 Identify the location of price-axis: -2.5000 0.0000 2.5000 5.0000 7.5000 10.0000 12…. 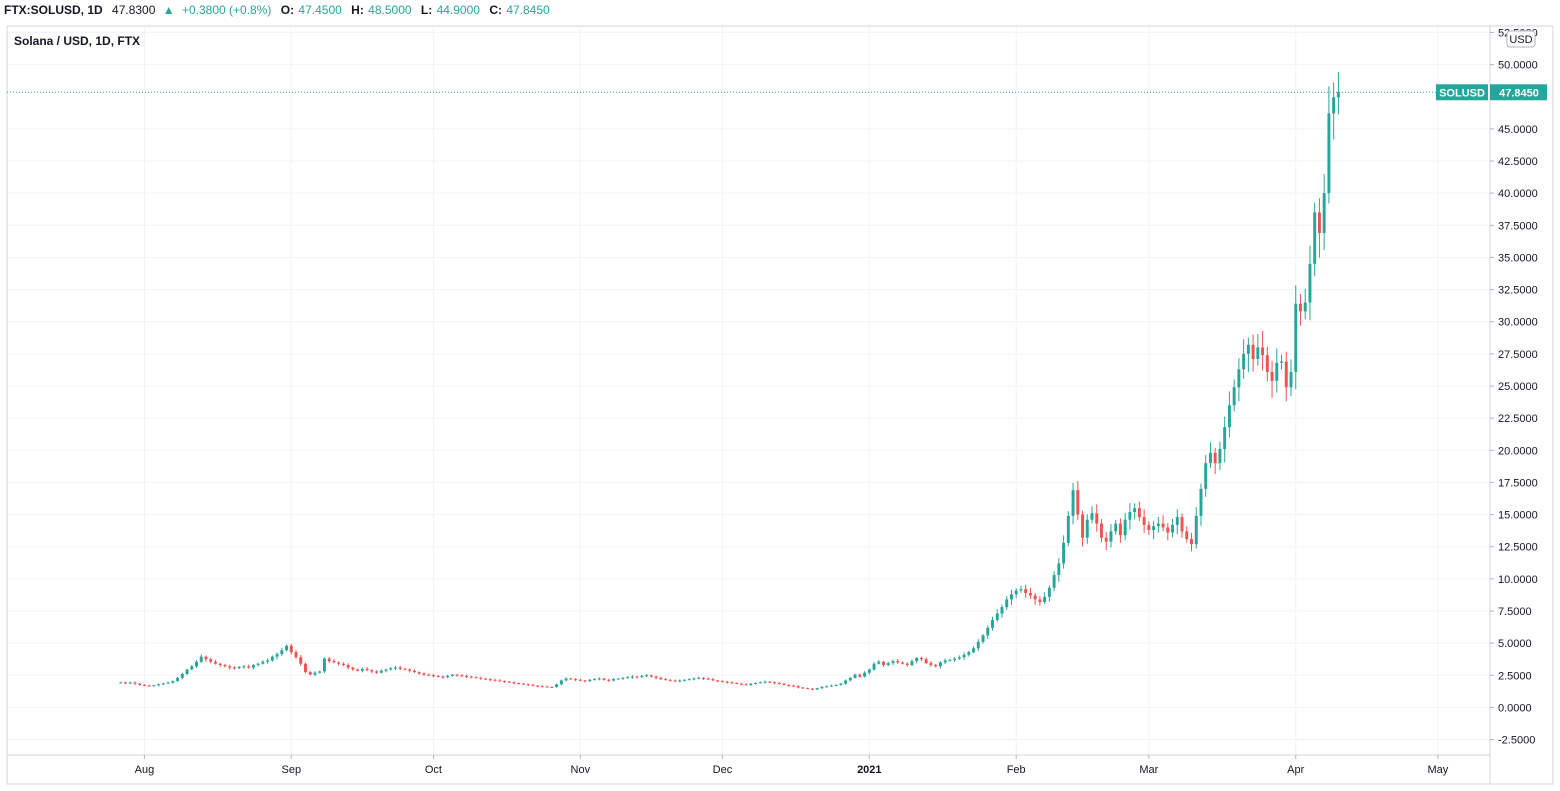
(1514, 387).